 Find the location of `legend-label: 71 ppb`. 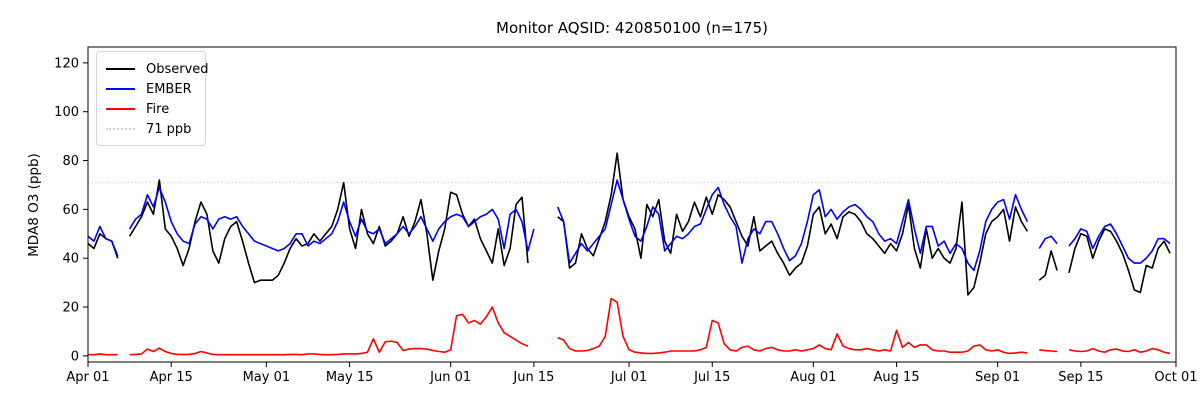

legend-label: 71 ppb is located at coordinates (169, 129).